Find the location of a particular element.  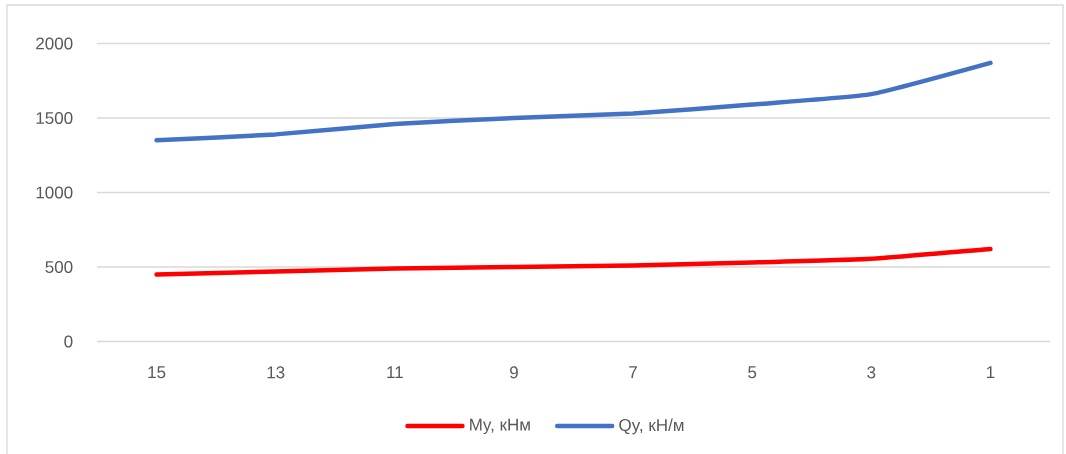

x-tick-label: 11 is located at coordinates (395, 372).